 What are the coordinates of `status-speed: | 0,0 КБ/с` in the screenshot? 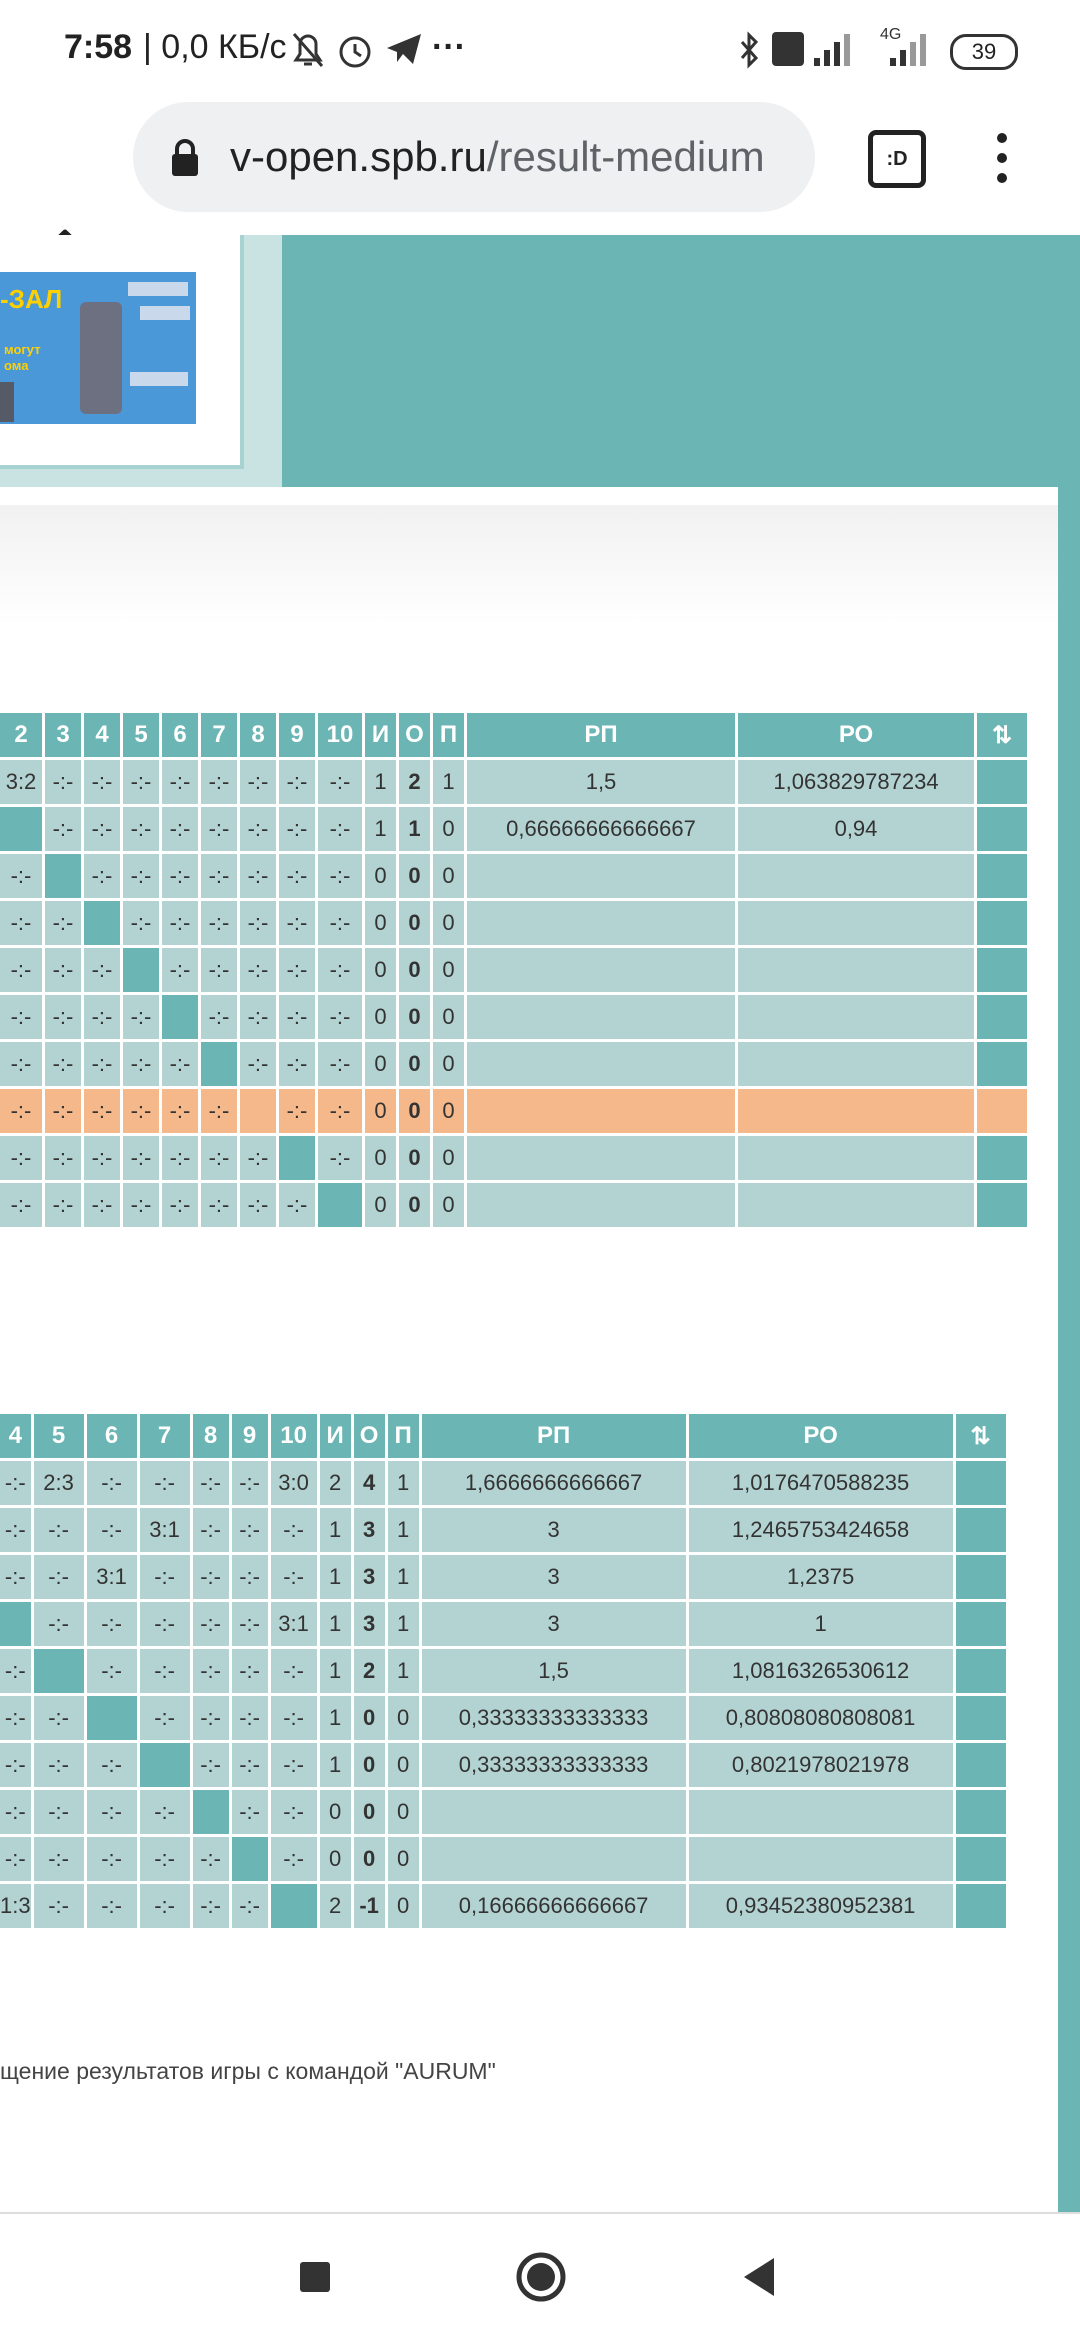 It's located at (215, 47).